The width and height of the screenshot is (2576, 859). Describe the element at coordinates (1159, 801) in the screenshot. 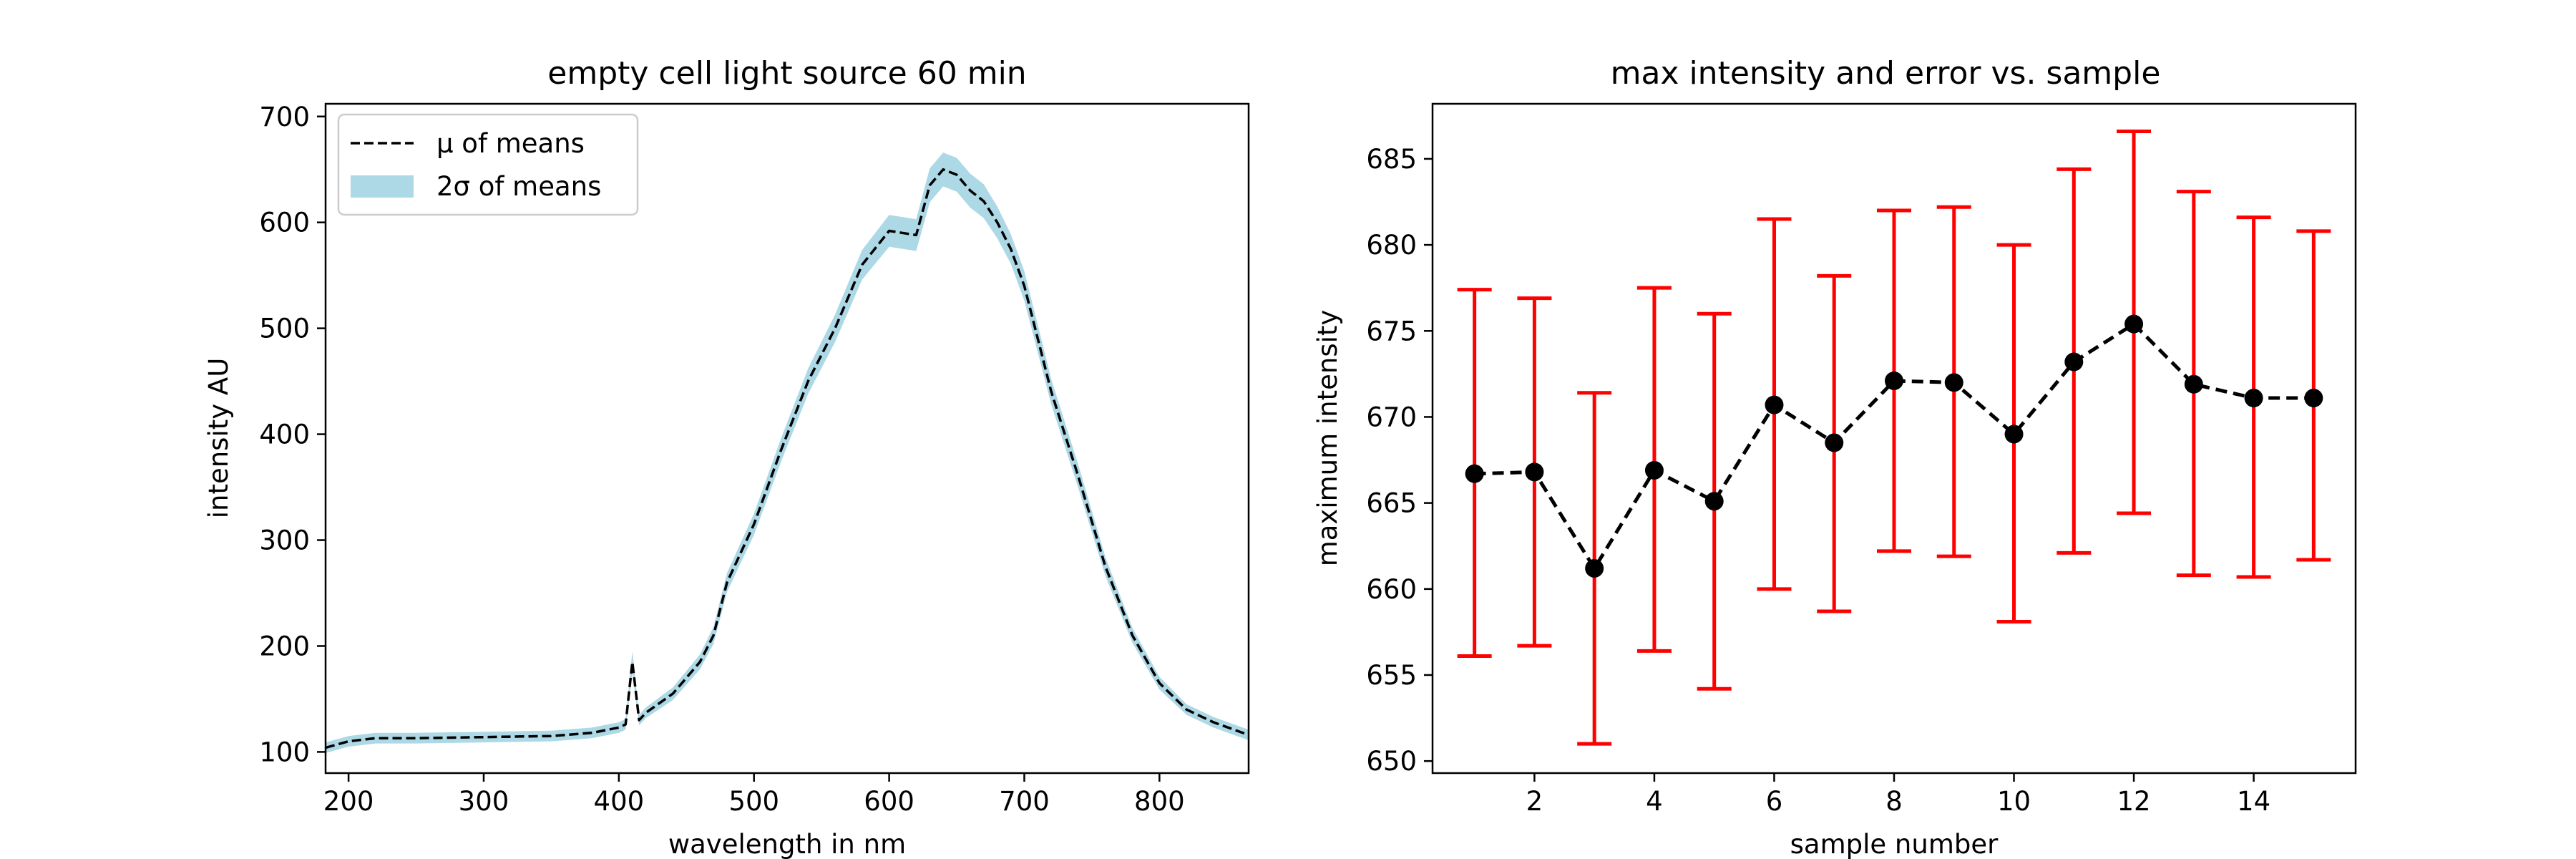

I see `chart1-x-tick-label-6: 800` at that location.